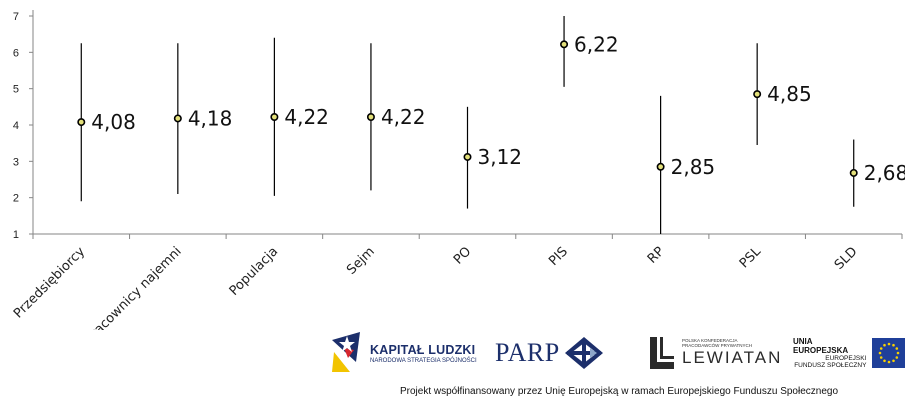  Describe the element at coordinates (558, 256) in the screenshot. I see `x-category-label: PIS` at that location.